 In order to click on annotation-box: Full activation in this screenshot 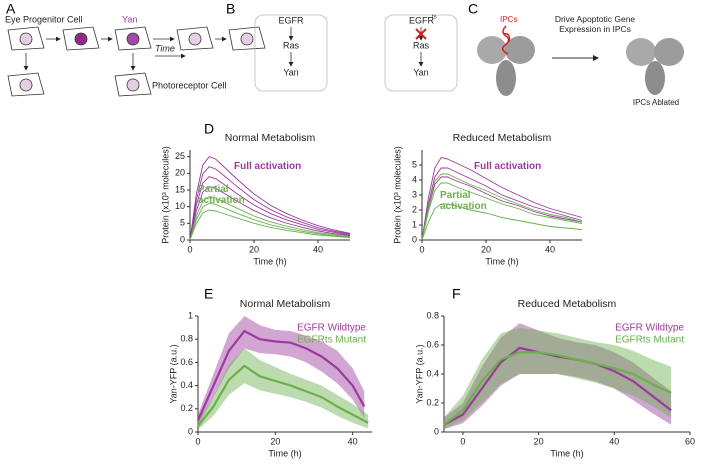, I will do `click(508, 166)`.